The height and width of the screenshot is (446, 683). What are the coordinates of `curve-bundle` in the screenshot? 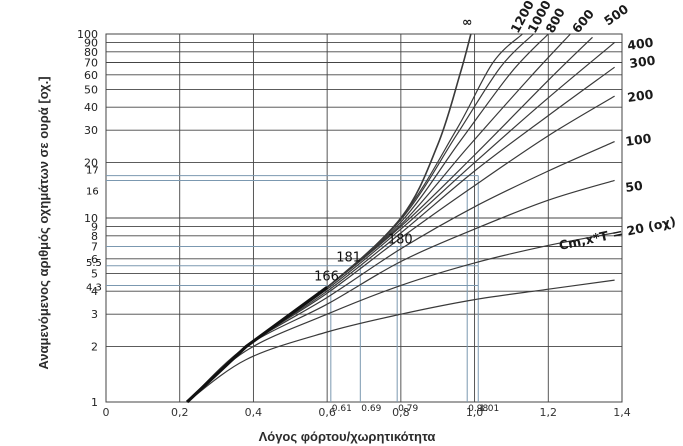 It's located at (257, 345).